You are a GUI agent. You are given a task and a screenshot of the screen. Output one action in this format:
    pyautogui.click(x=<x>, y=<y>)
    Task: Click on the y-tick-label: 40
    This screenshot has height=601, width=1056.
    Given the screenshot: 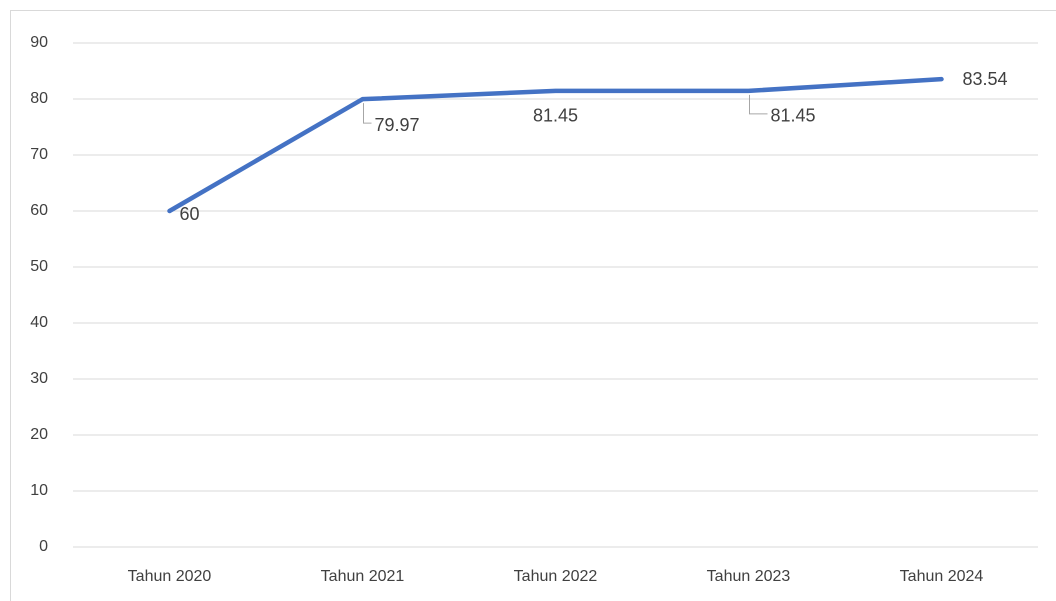 What is the action you would take?
    pyautogui.click(x=39, y=322)
    